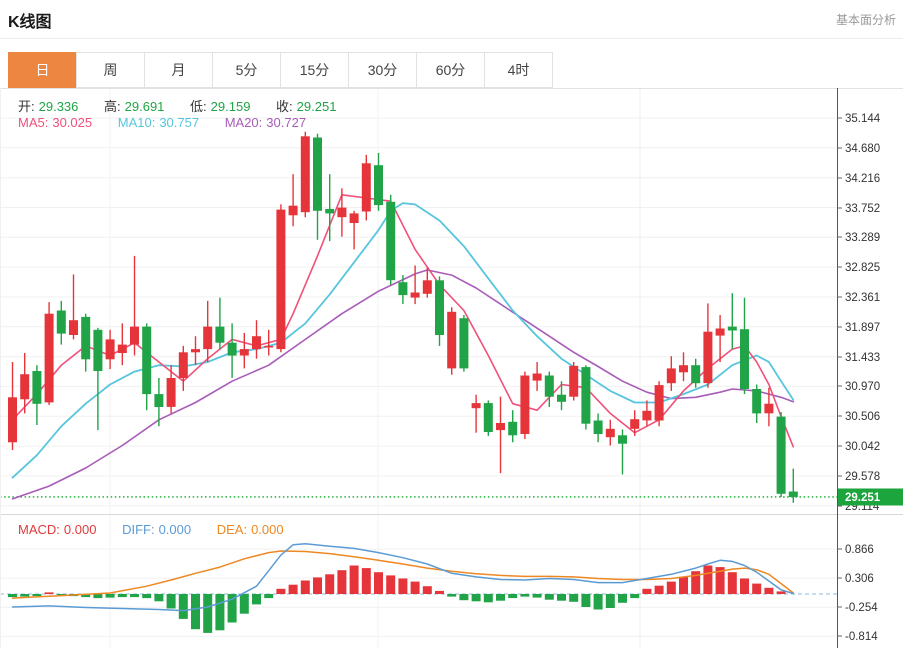  Describe the element at coordinates (862, 328) in the screenshot. I see `svg-text: 31.897` at that location.